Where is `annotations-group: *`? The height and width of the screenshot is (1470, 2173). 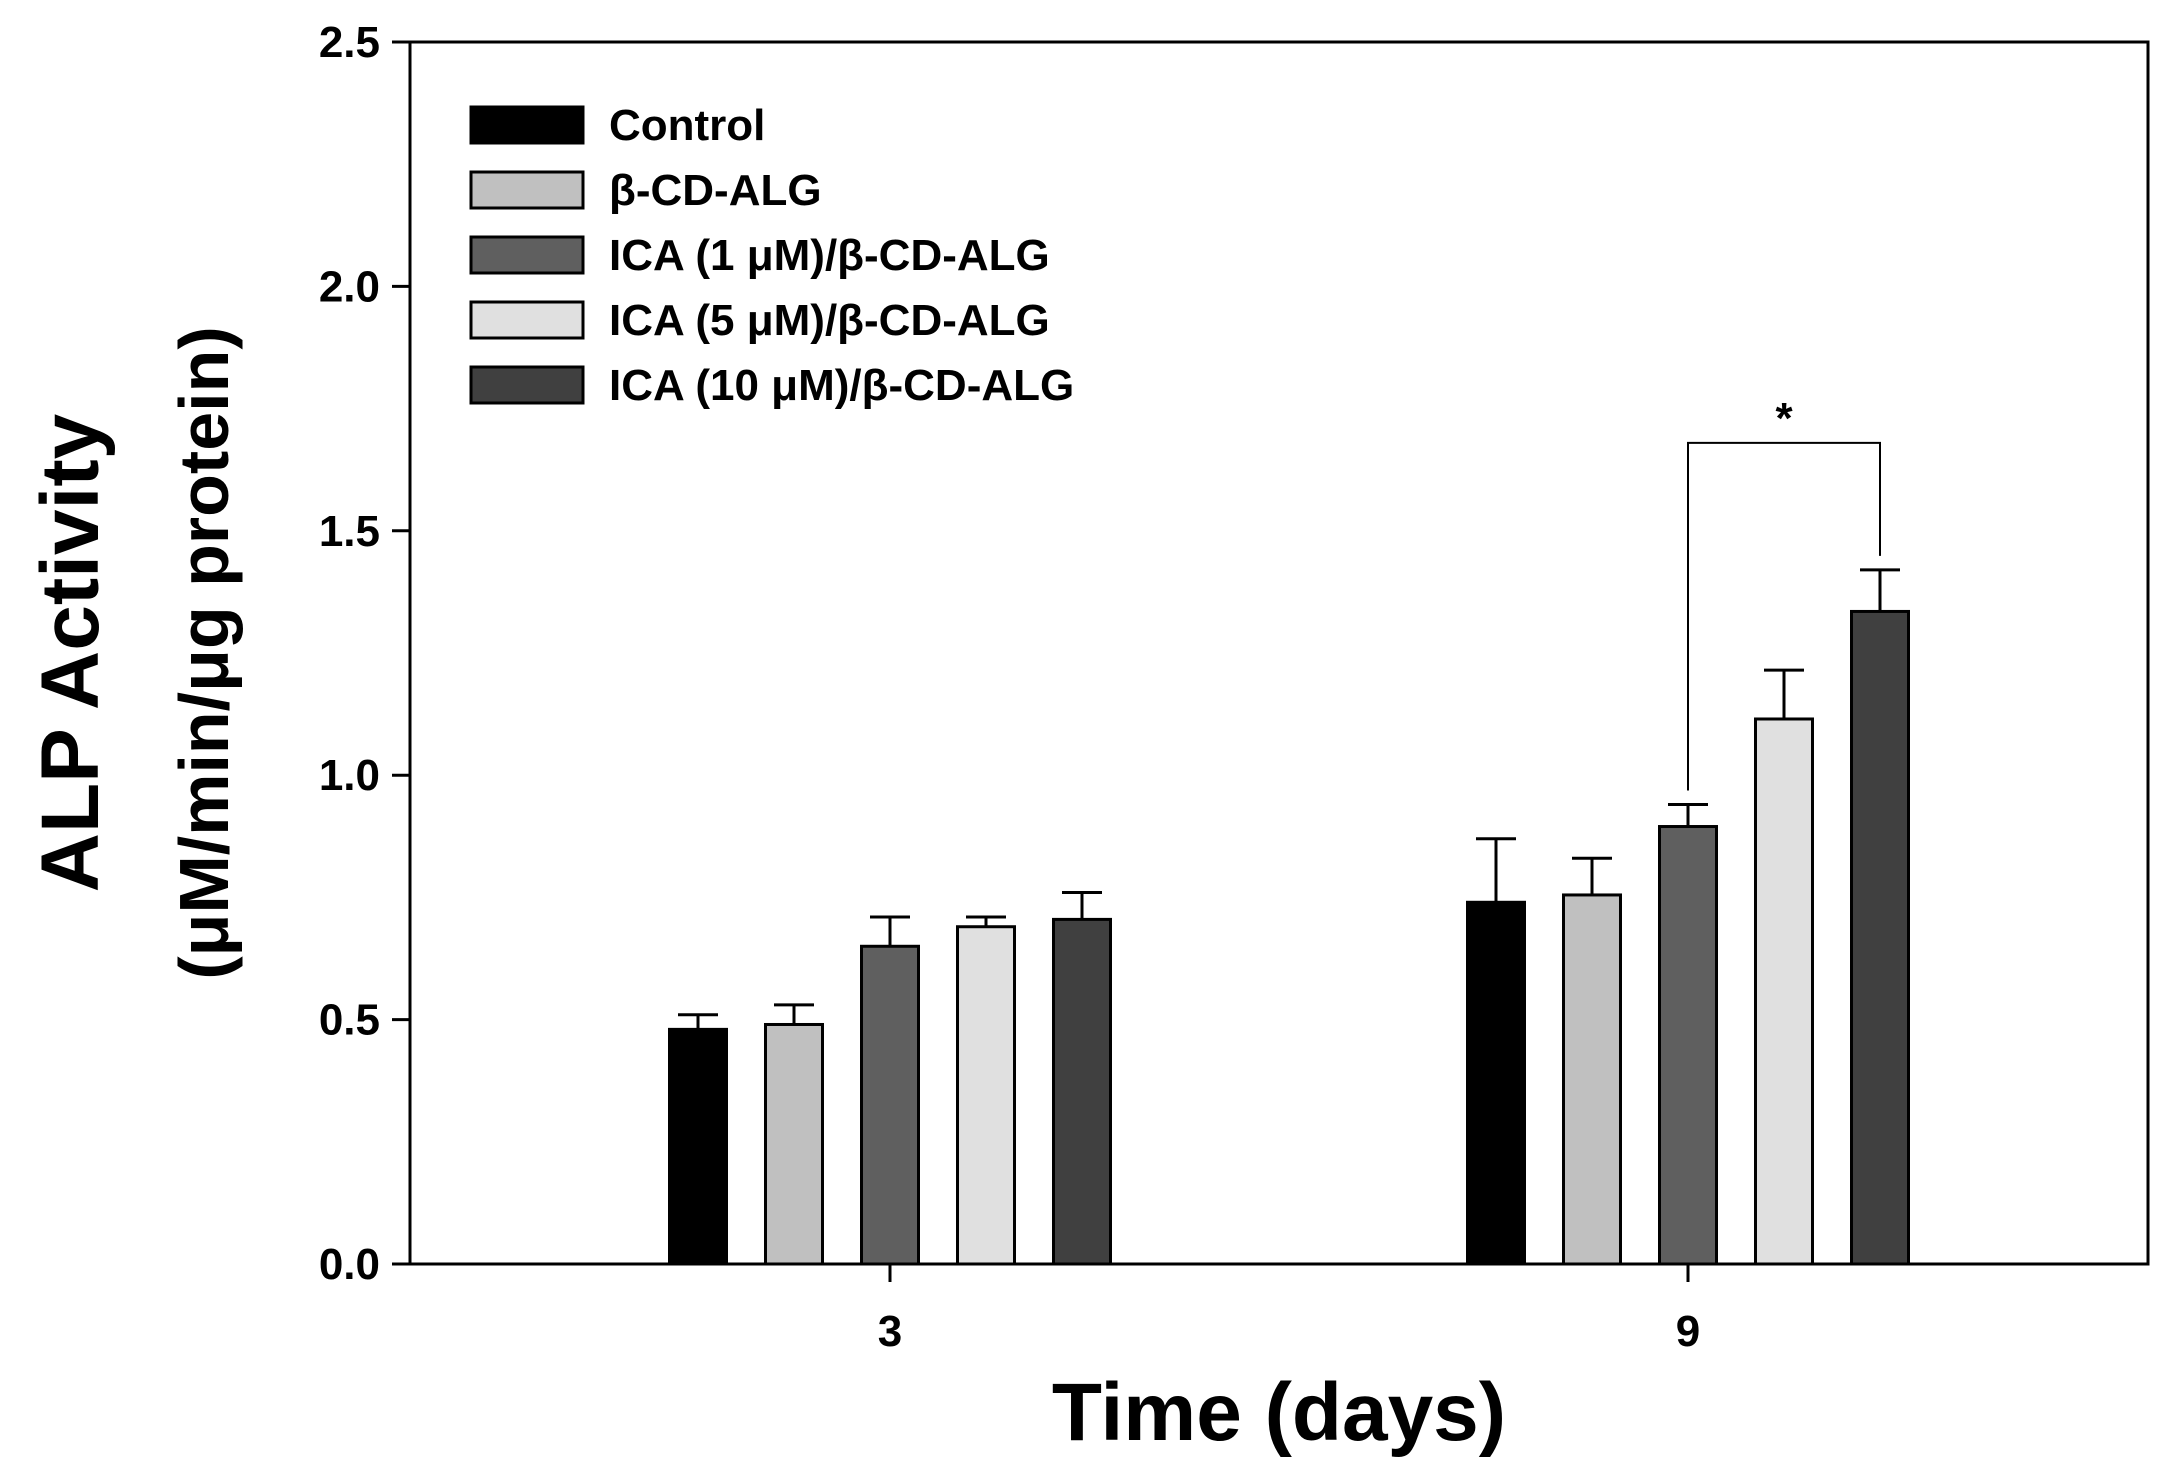
annotations-group: * is located at coordinates (1784, 592).